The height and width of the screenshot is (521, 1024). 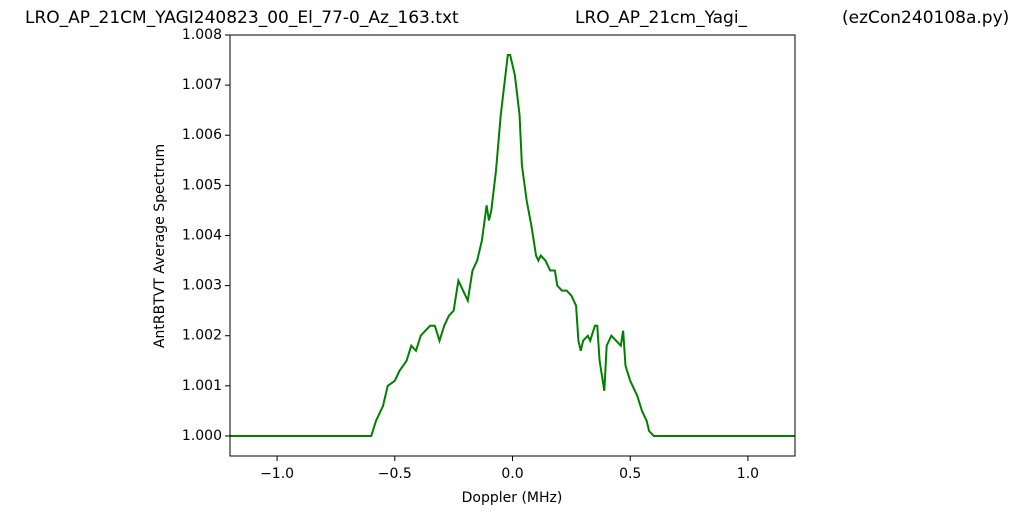 I want to click on y-tick-label: 1.008, so click(x=202, y=35).